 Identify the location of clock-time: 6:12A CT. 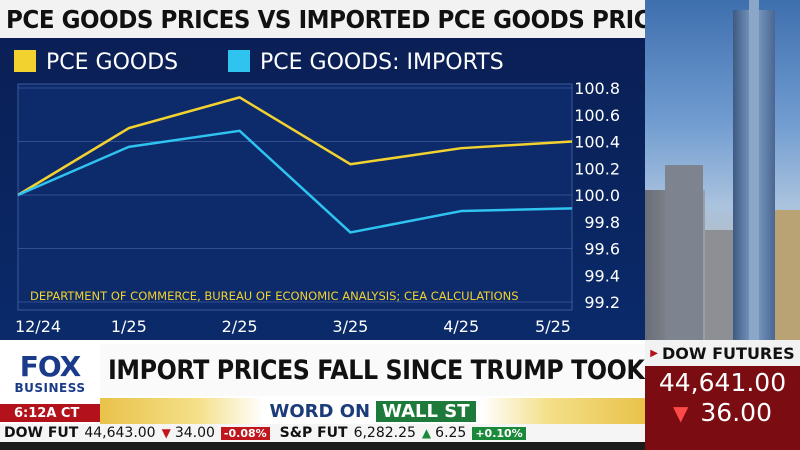
(50, 413).